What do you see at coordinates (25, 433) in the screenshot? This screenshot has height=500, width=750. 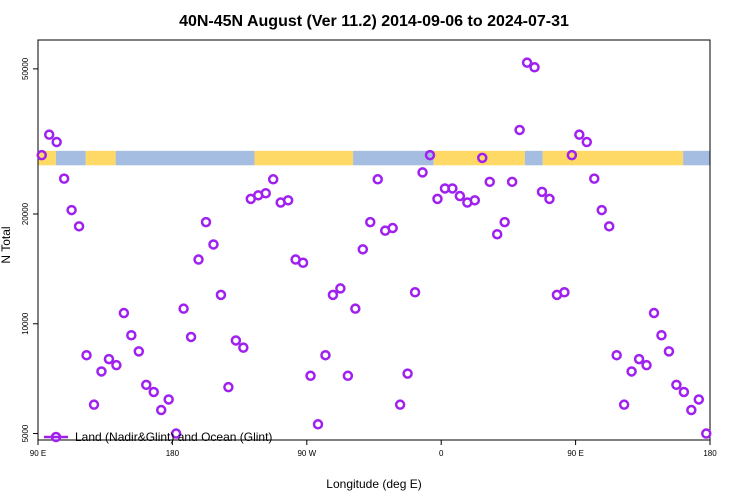 I see `y-tick-label: 5000` at bounding box center [25, 433].